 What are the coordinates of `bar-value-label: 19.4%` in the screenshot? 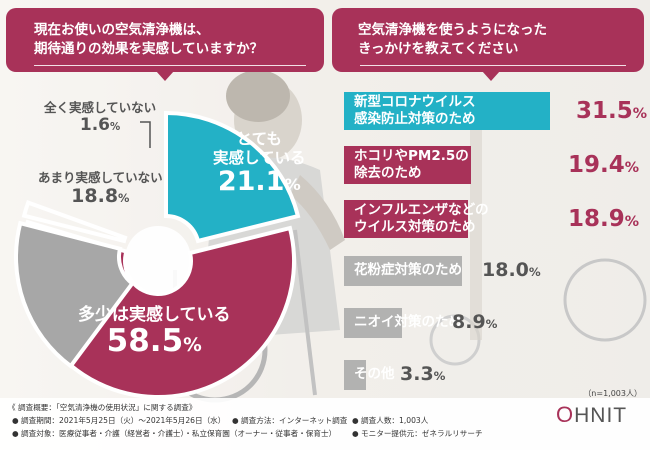 It's located at (604, 165).